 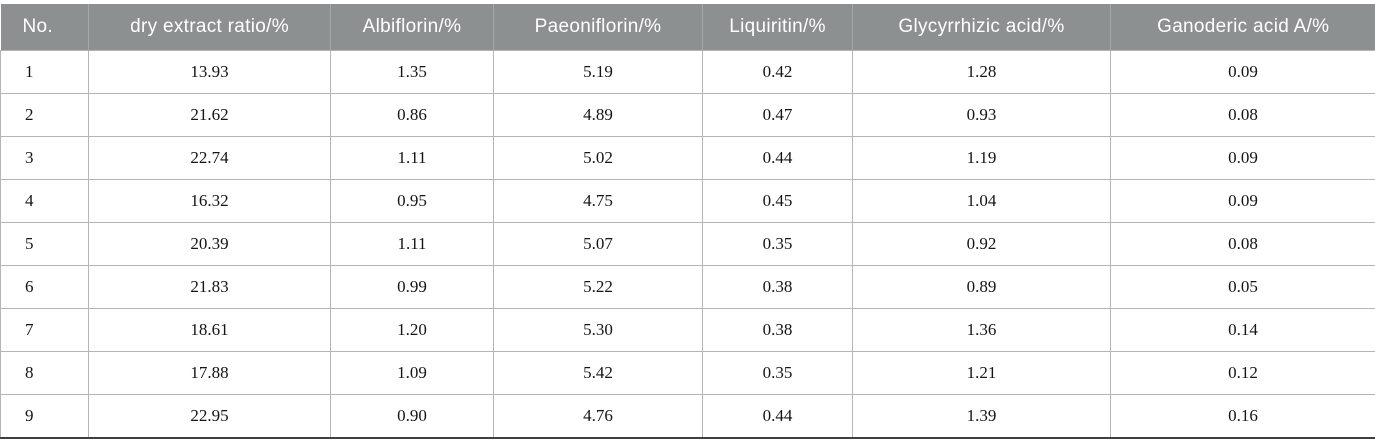 What do you see at coordinates (598, 115) in the screenshot?
I see `cell-value: 4.89` at bounding box center [598, 115].